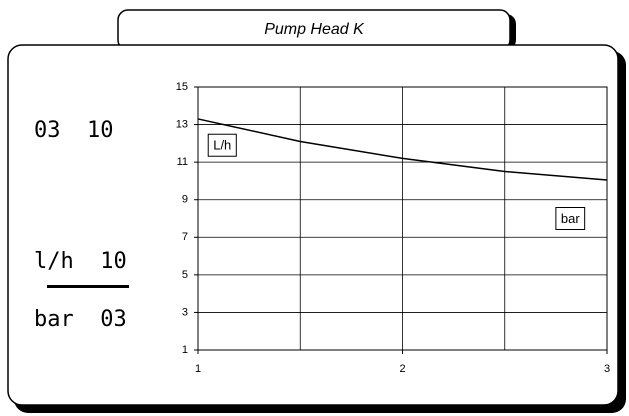 This screenshot has width=629, height=416. I want to click on y-tick-label: 9, so click(185, 200).